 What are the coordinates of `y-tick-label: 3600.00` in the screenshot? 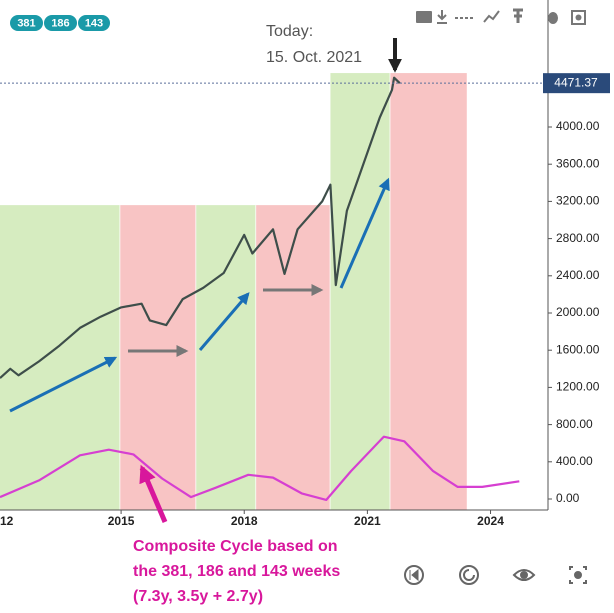 It's located at (578, 163).